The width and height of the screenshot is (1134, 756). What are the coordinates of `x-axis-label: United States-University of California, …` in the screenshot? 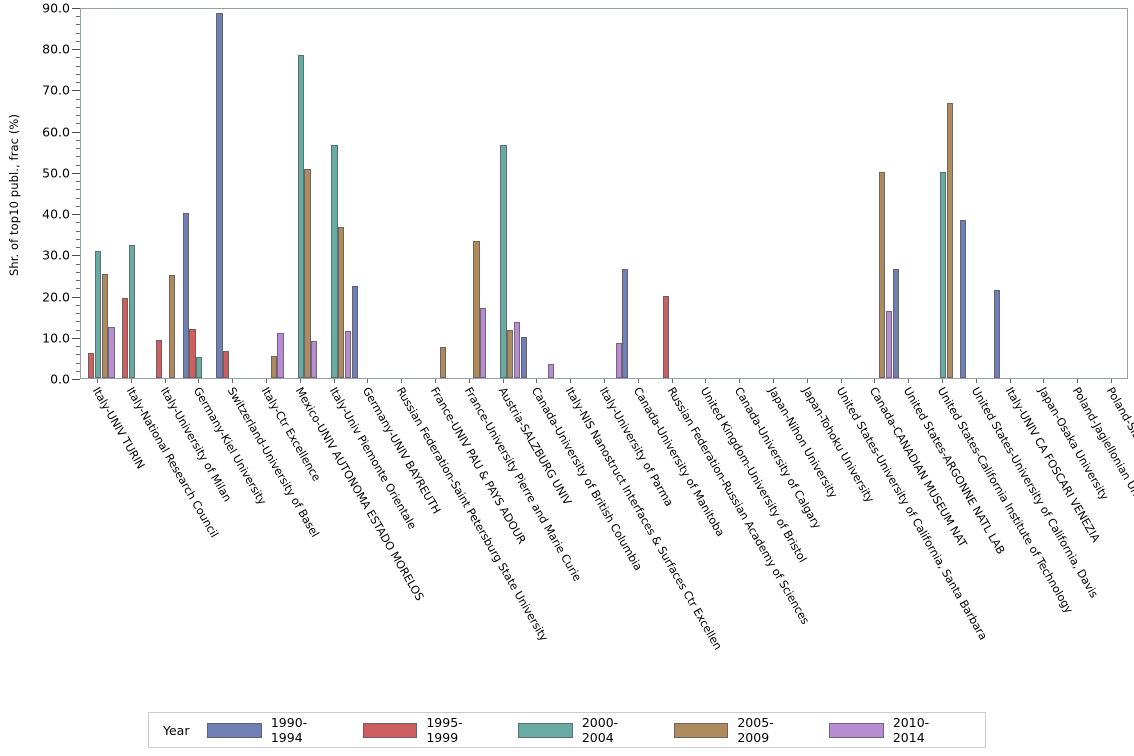 It's located at (1034, 493).